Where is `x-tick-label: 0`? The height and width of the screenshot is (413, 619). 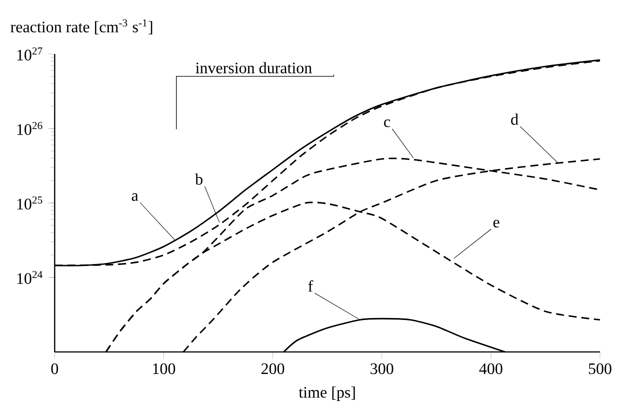
x-tick-label: 0 is located at coordinates (54, 368).